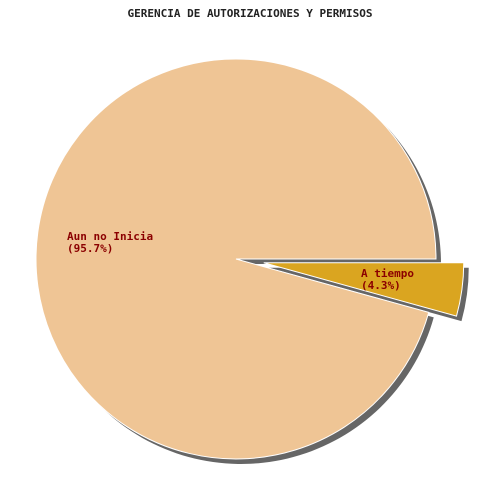  Describe the element at coordinates (110, 242) in the screenshot. I see `slice-label-0: Aun no Inicia (95.7%)` at that location.